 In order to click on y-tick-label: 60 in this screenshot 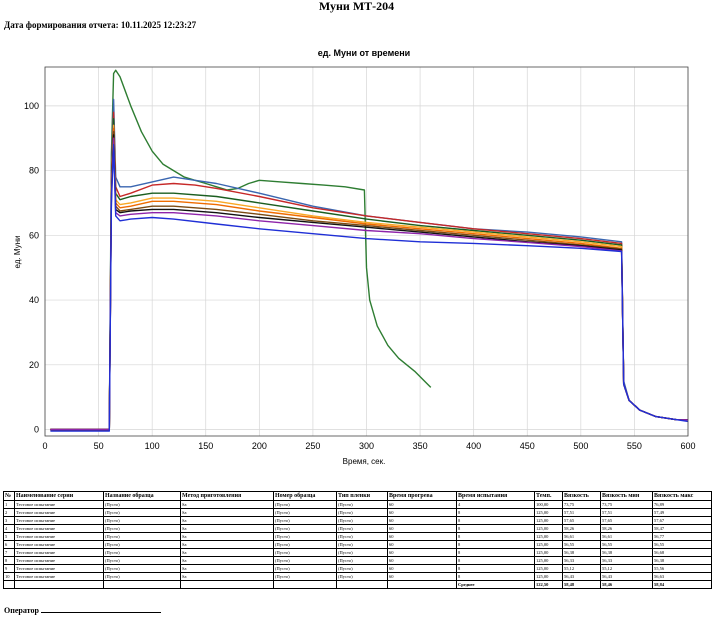, I will do `click(34, 235)`.